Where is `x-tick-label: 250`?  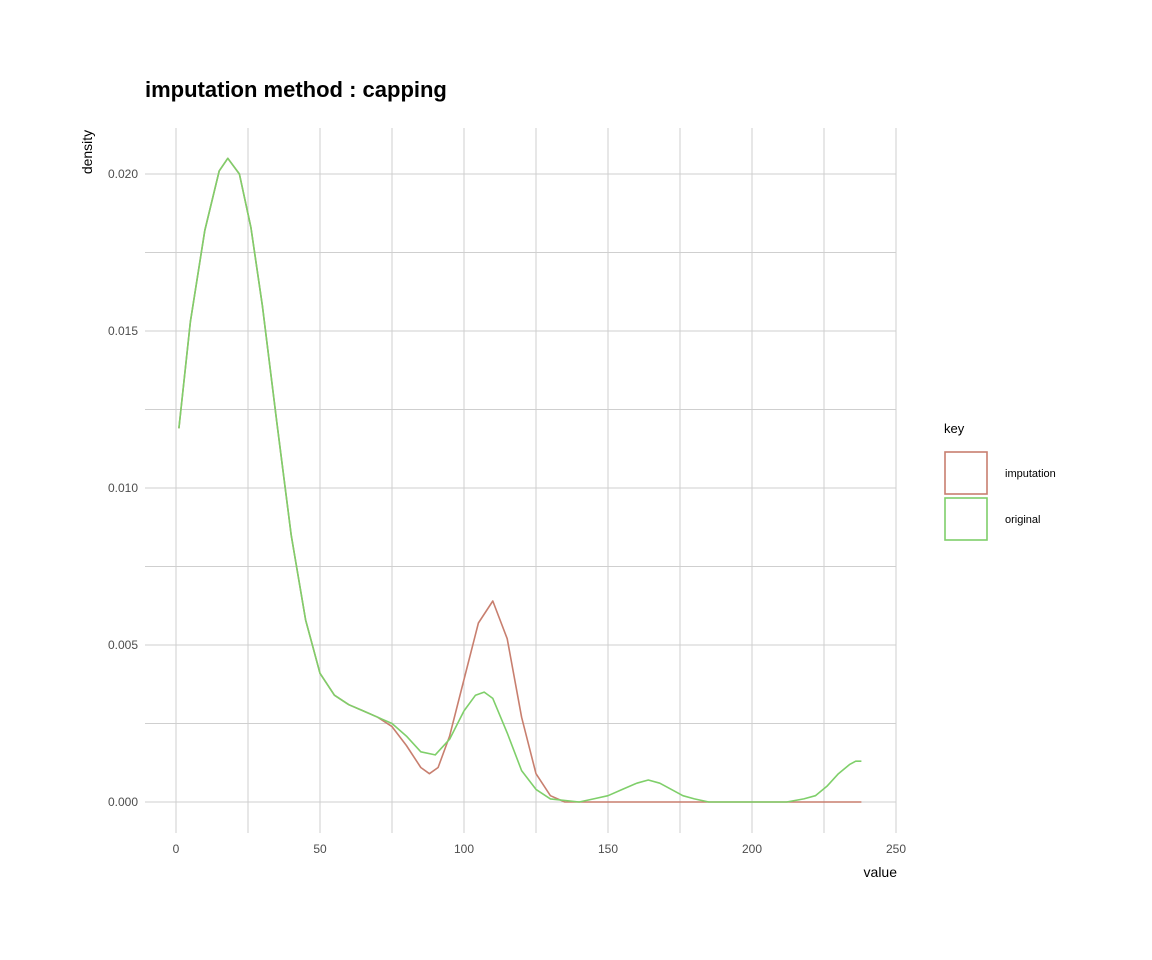
x-tick-label: 250 is located at coordinates (896, 849).